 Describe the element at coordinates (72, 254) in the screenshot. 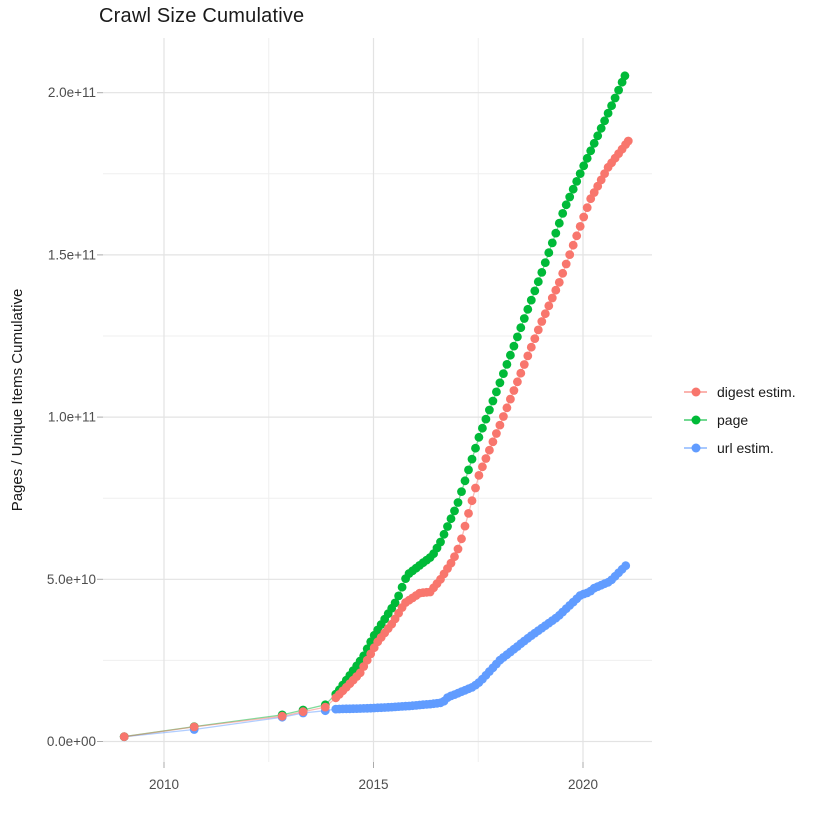

I see `y-tick-label: 1.5e+11` at that location.